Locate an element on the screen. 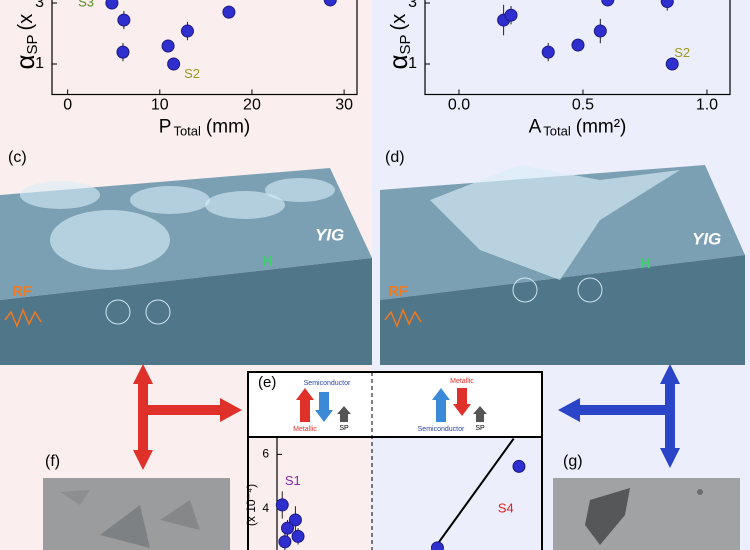 The height and width of the screenshot is (550, 750). panel-label: (c) is located at coordinates (17, 157).